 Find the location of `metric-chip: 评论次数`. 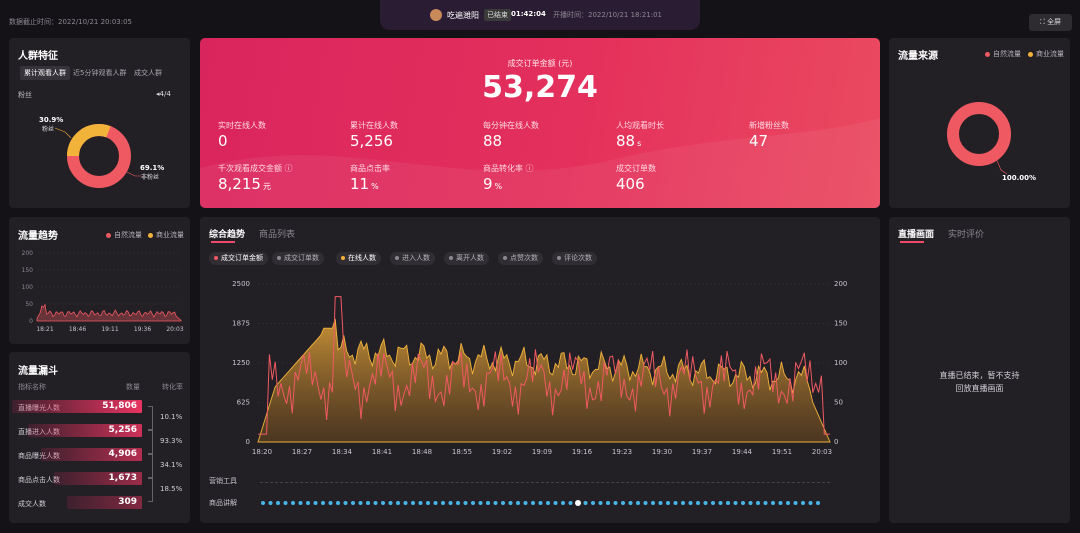

metric-chip: 评论次数 is located at coordinates (574, 258).